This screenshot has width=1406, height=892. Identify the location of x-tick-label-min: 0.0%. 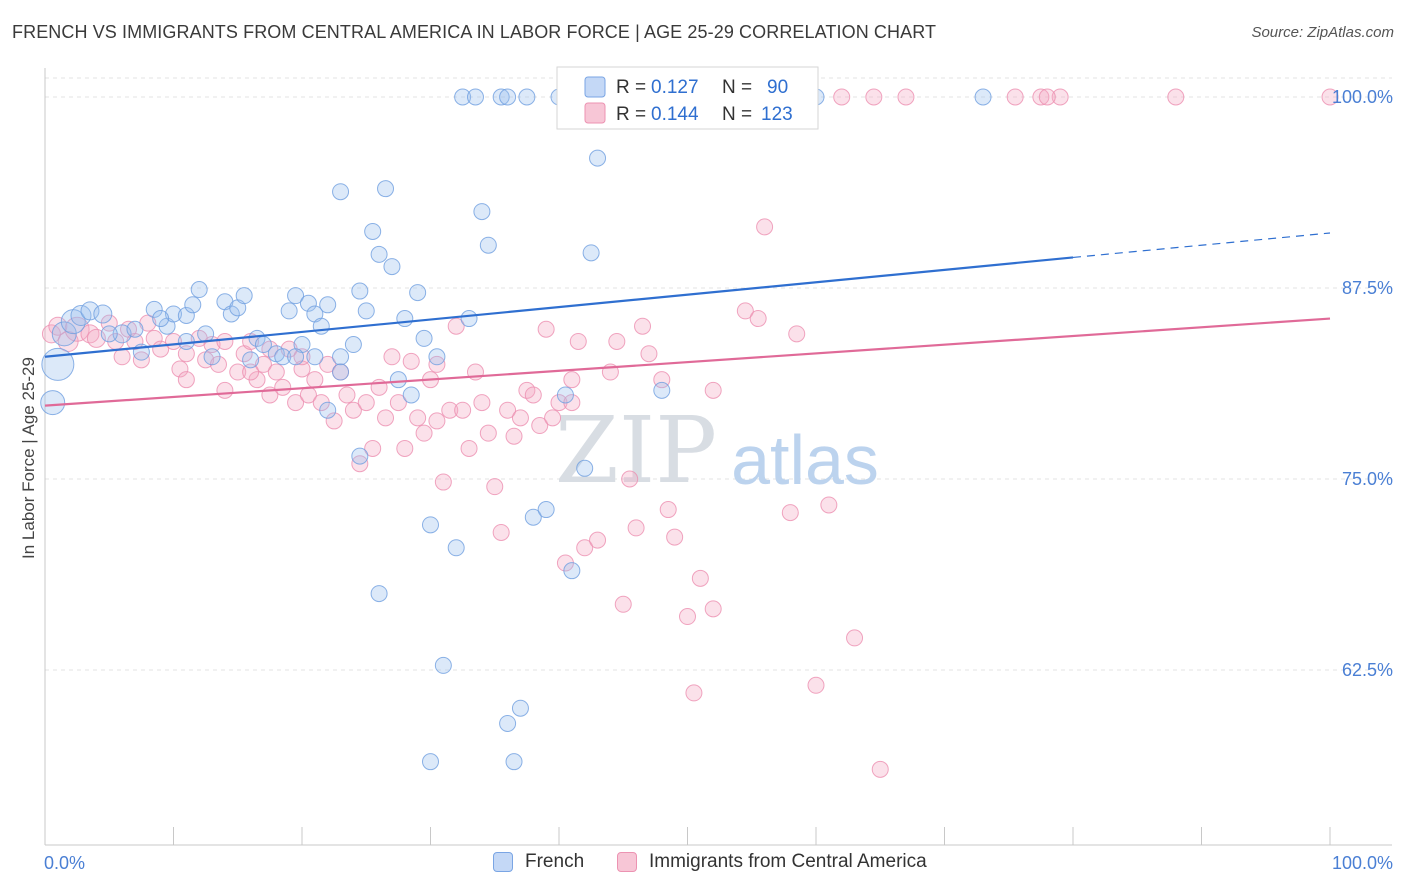
(64, 863).